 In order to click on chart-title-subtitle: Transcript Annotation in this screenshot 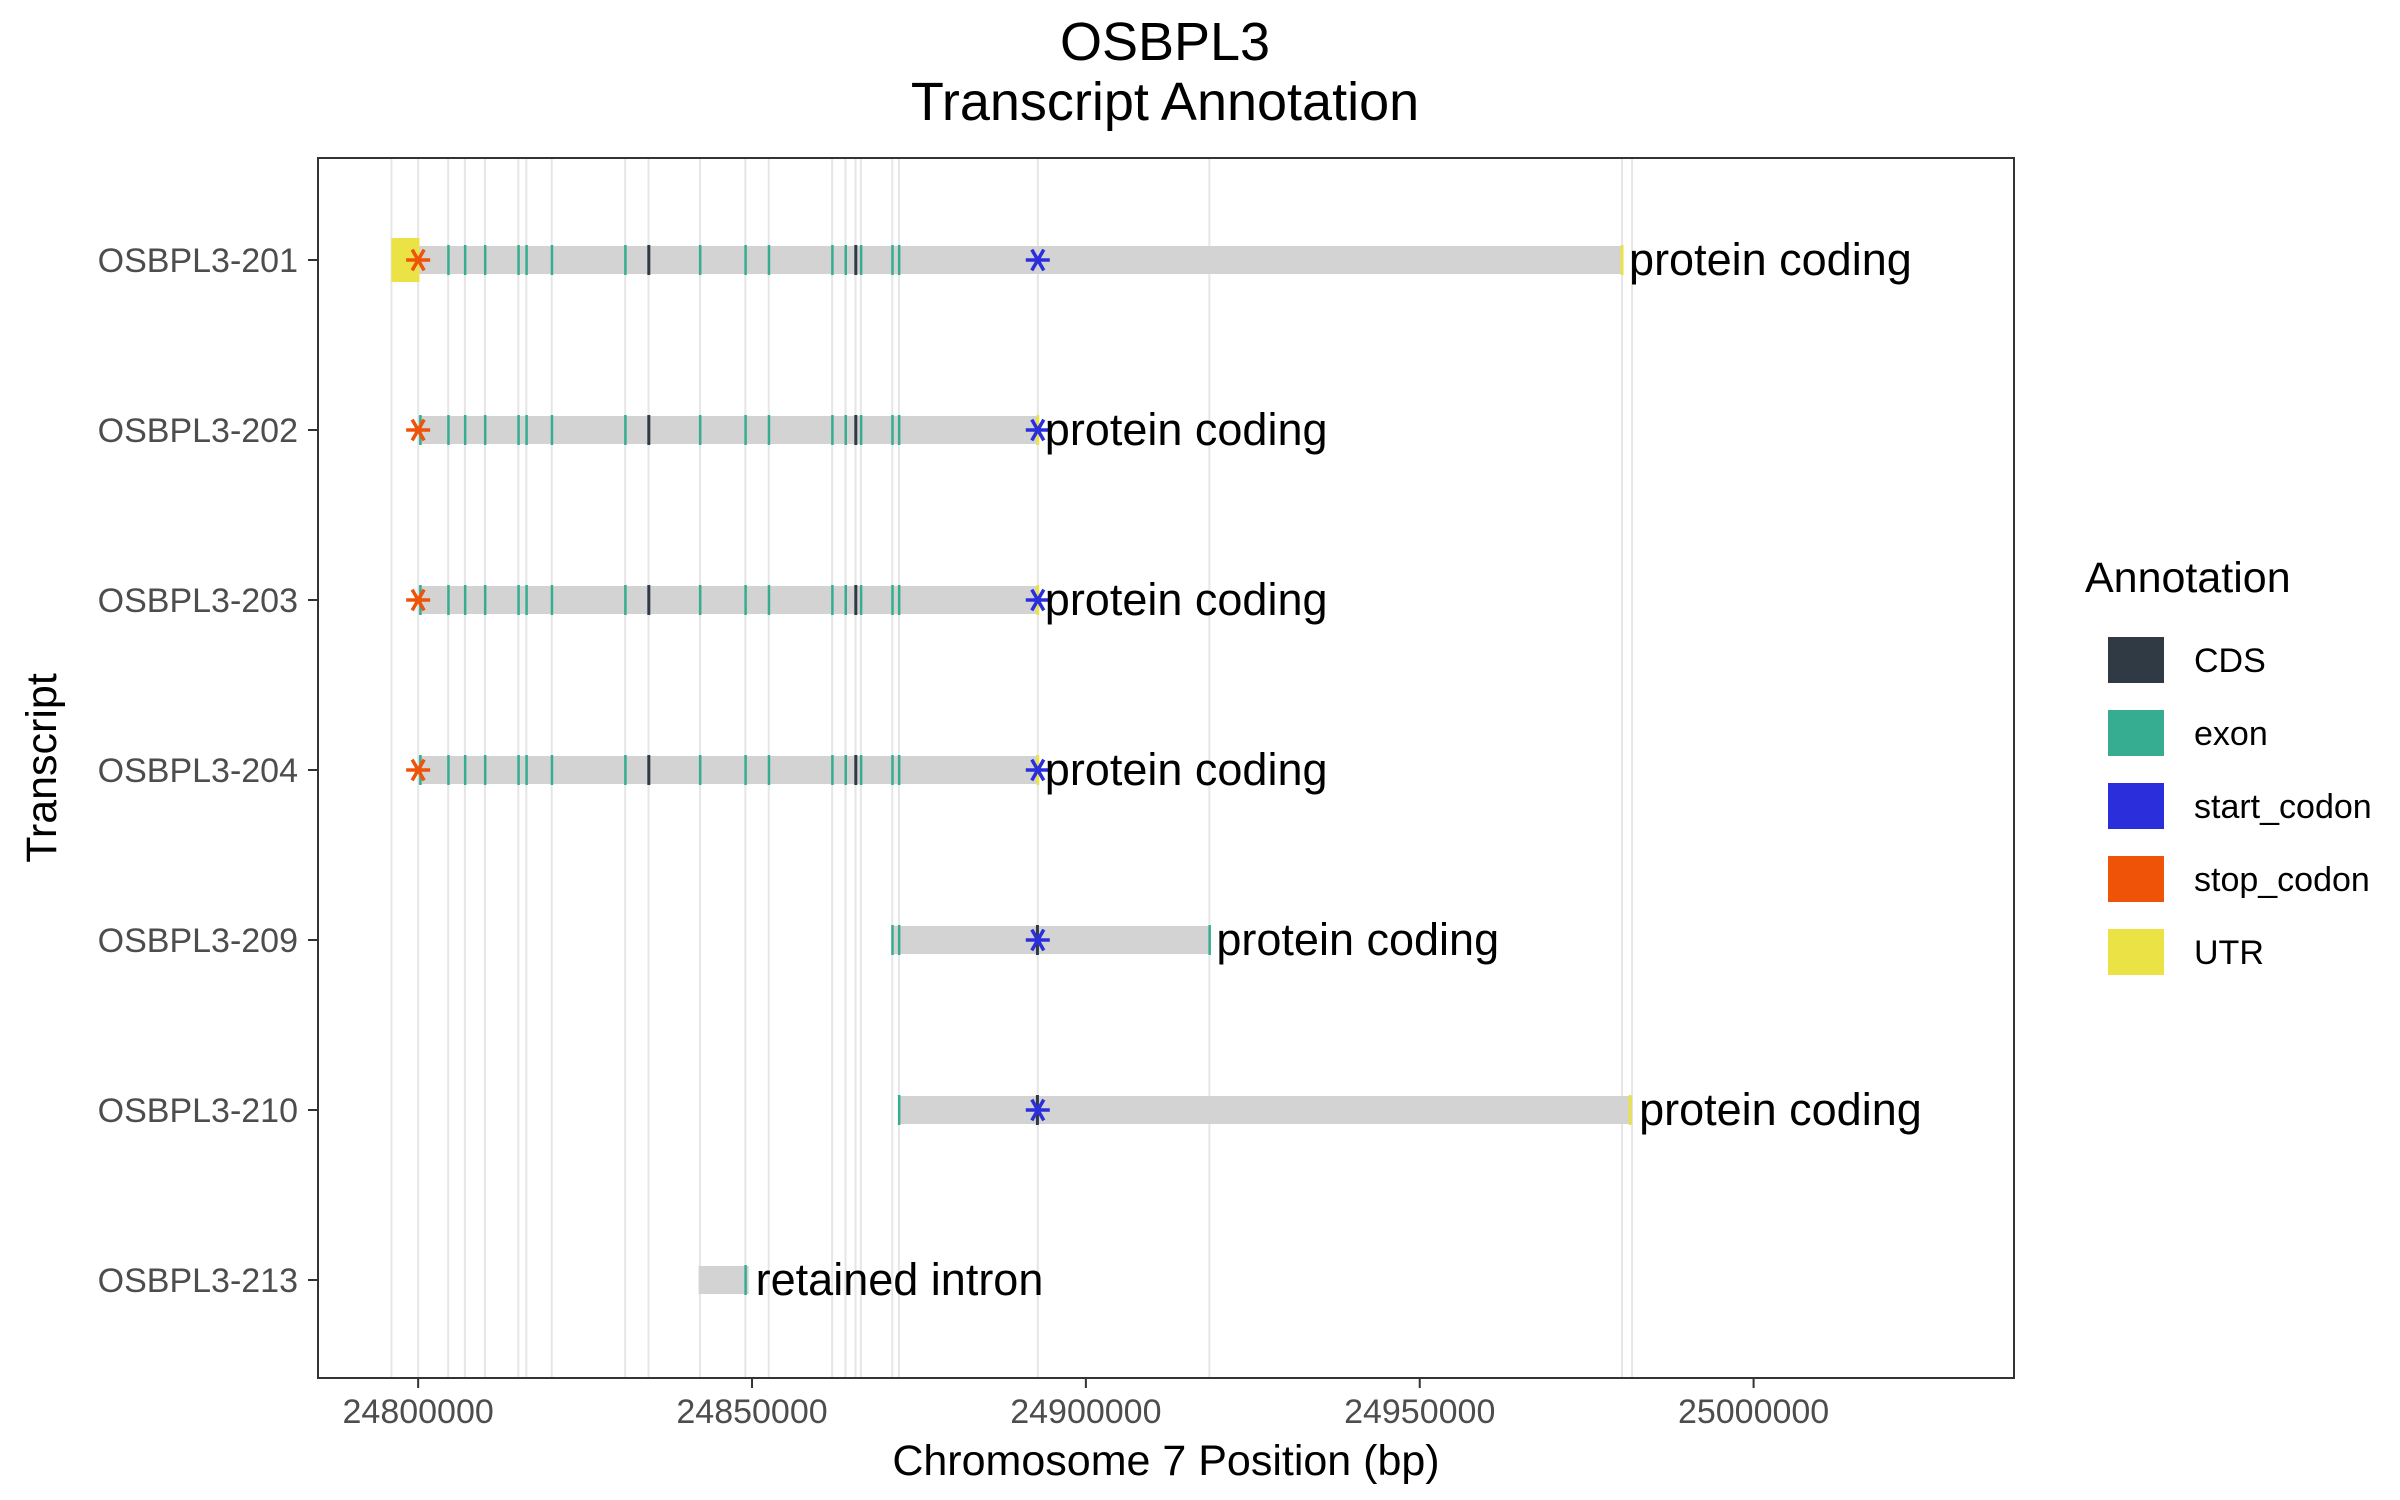, I will do `click(1165, 102)`.